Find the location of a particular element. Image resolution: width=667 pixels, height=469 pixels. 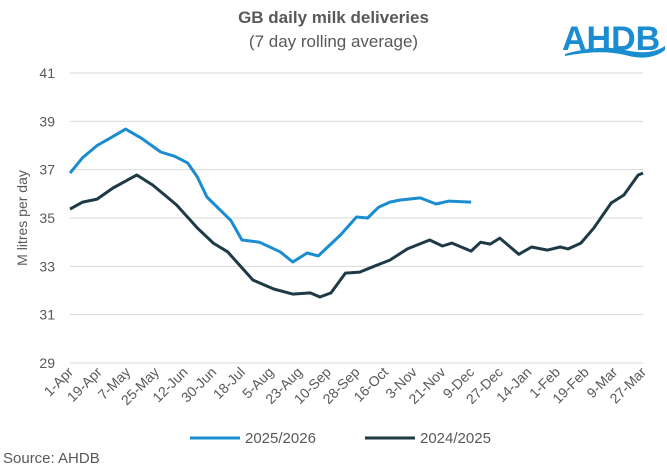

y-tick-label: 41 is located at coordinates (47, 73).